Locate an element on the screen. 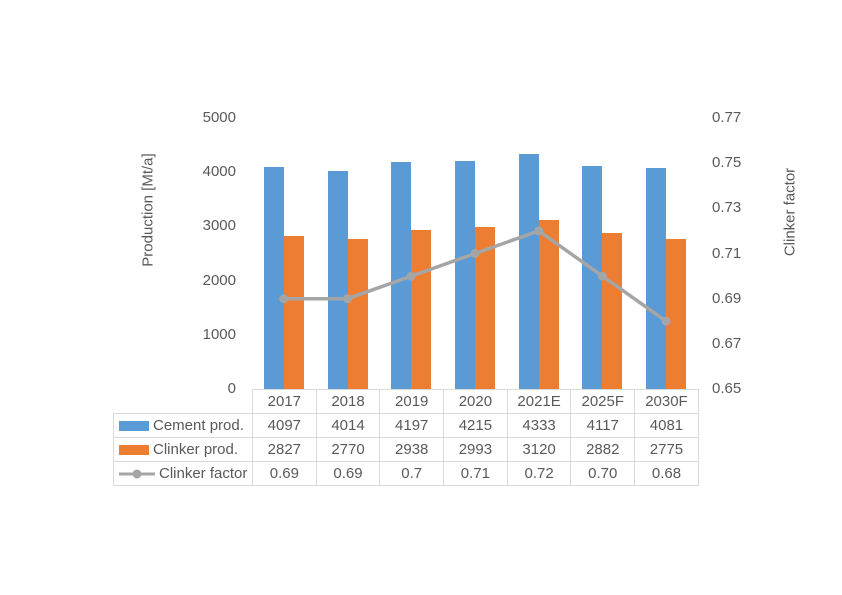 This screenshot has height=595, width=842. bar-cement-prod-2020 is located at coordinates (465, 274).